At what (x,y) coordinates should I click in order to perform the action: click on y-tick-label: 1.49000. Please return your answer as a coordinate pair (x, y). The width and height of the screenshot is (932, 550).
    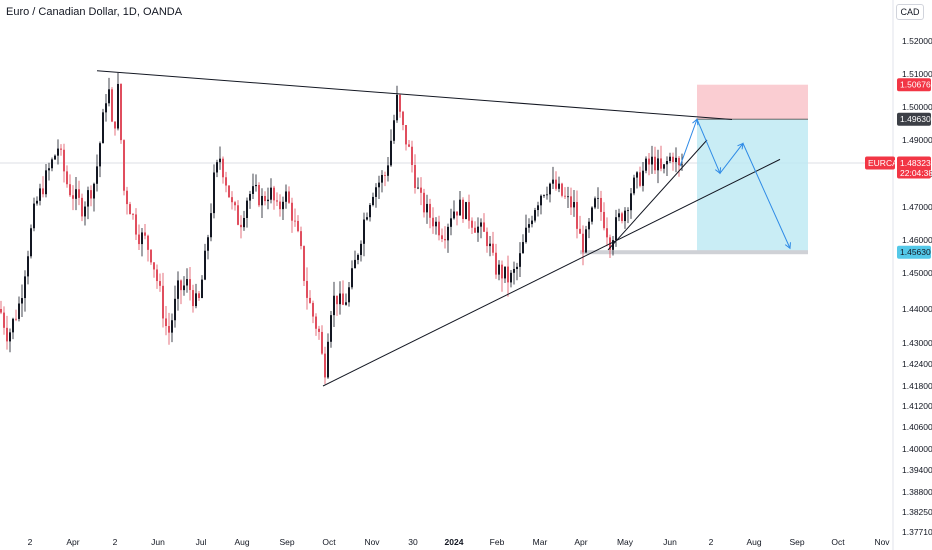
    Looking at the image, I should click on (917, 140).